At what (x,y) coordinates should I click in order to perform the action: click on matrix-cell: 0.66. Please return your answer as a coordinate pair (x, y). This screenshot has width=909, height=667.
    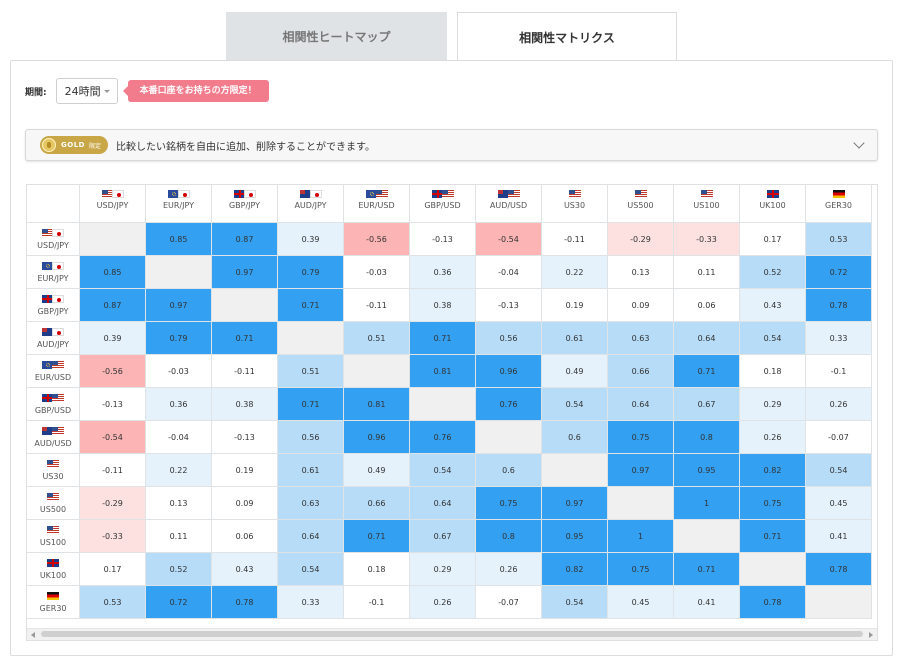
    Looking at the image, I should click on (640, 371).